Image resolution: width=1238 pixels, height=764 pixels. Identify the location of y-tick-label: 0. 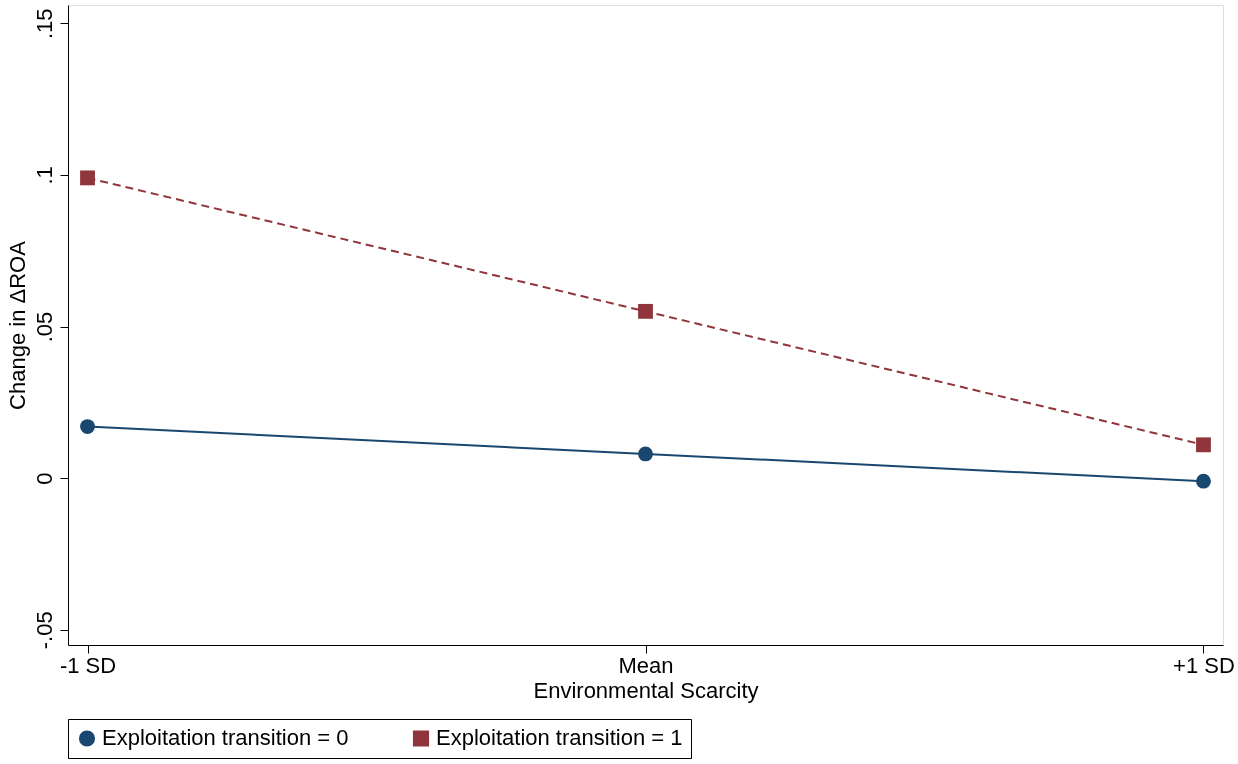
(44, 478).